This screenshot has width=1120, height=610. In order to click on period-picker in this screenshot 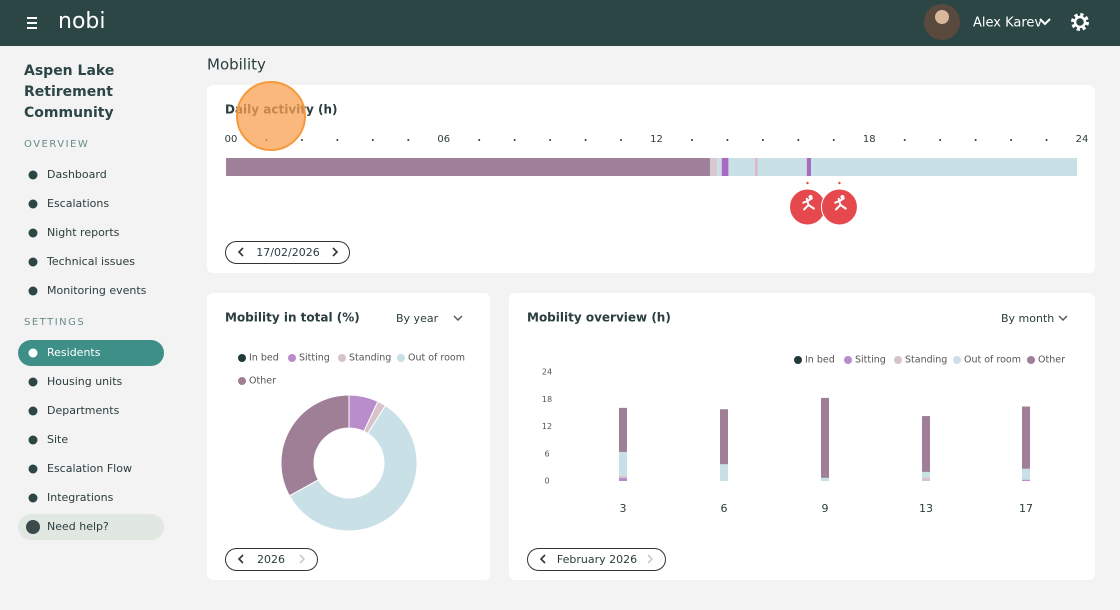, I will do `click(271, 559)`.